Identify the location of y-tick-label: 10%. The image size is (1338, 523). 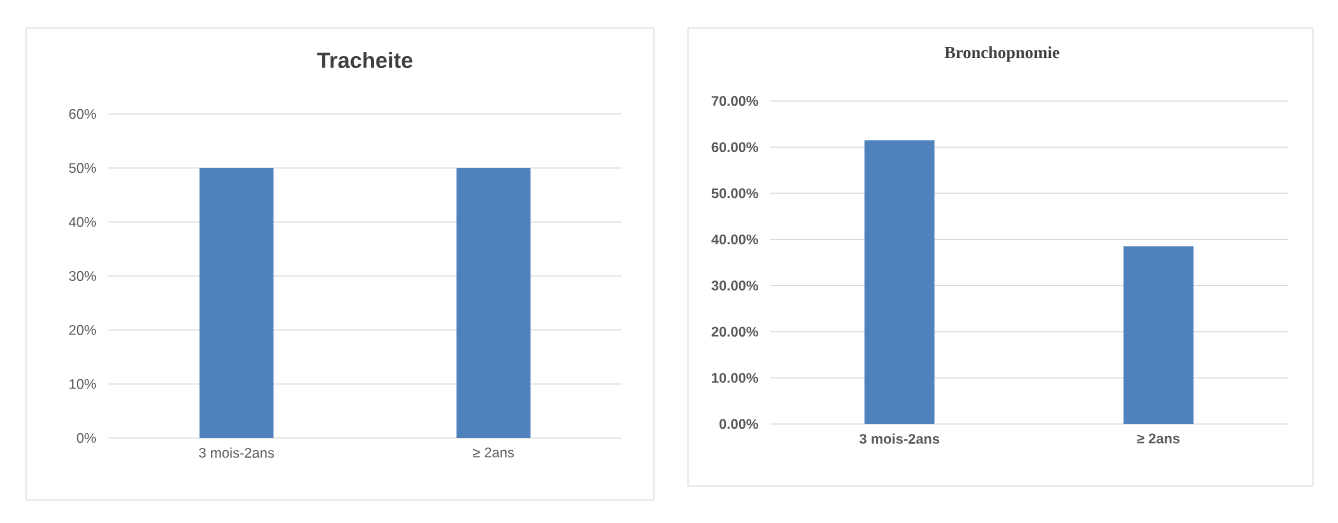
(82, 384).